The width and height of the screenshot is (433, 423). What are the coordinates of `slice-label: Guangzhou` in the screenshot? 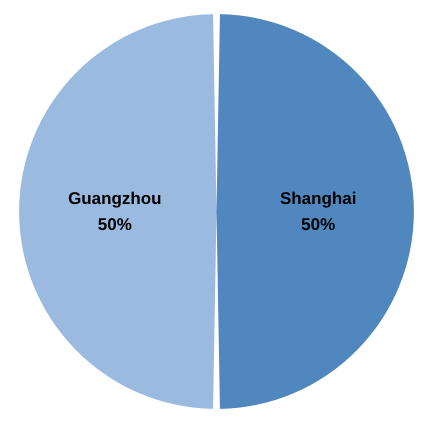 It's located at (115, 198).